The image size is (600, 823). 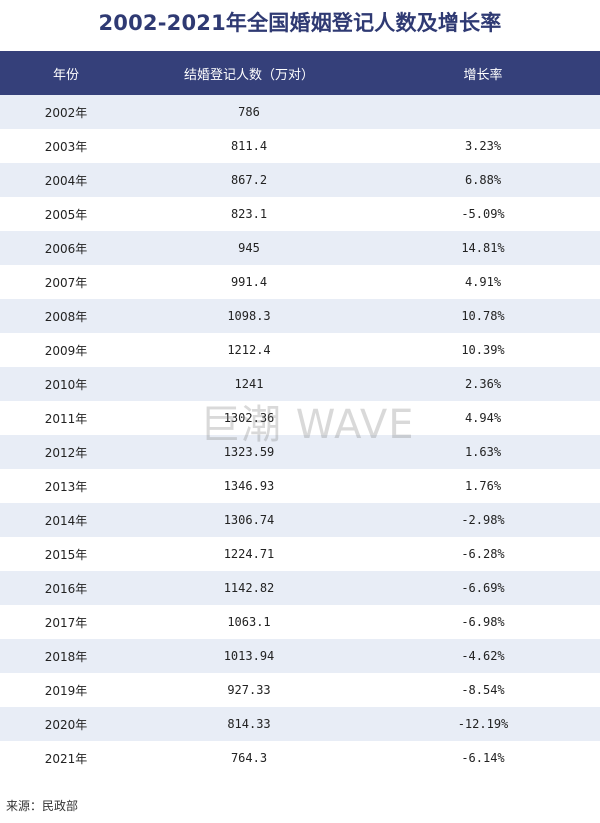 I want to click on count-cell: 1323.59, so click(x=249, y=452).